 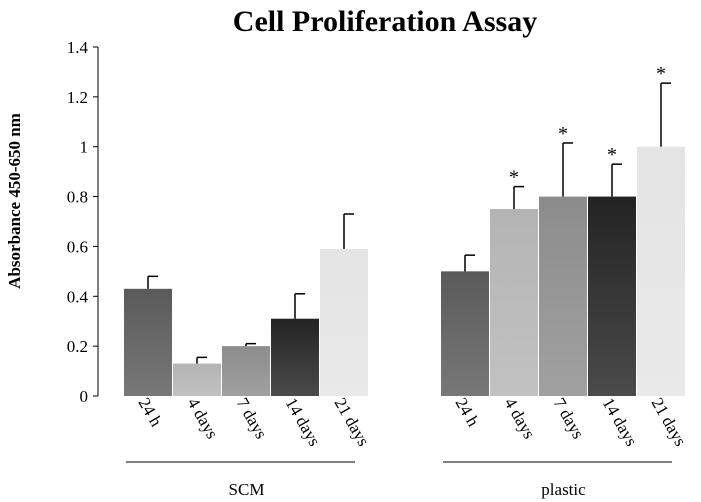 What do you see at coordinates (520, 419) in the screenshot?
I see `x-tick-label-plastic-1: 4 days` at bounding box center [520, 419].